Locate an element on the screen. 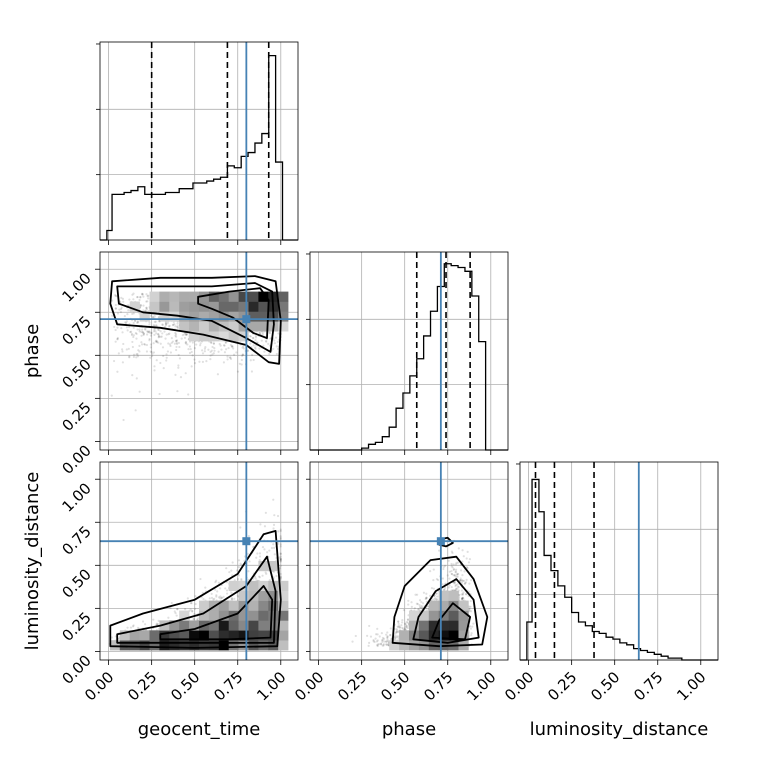 This screenshot has width=760, height=760. x-tick-label: 1.00 is located at coordinates (691, 686).